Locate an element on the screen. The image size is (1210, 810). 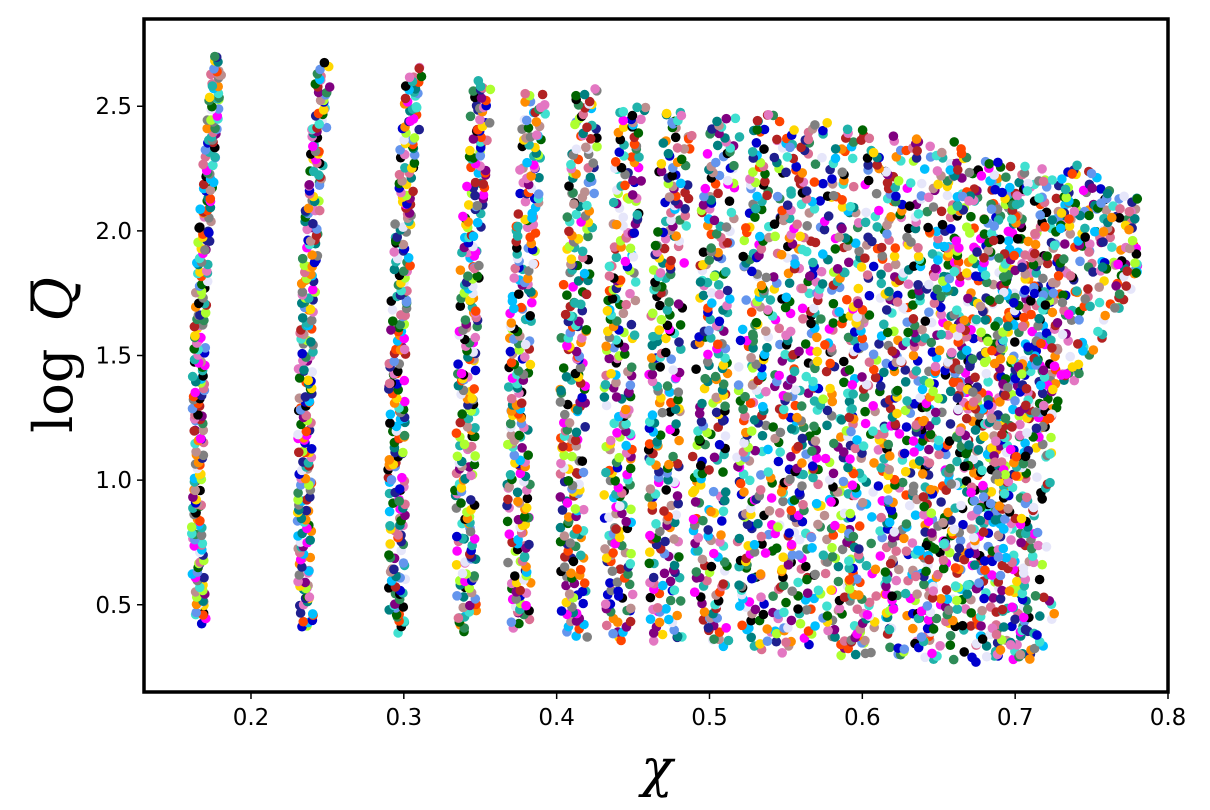
x-tick-label: 0.6 is located at coordinates (862, 718).